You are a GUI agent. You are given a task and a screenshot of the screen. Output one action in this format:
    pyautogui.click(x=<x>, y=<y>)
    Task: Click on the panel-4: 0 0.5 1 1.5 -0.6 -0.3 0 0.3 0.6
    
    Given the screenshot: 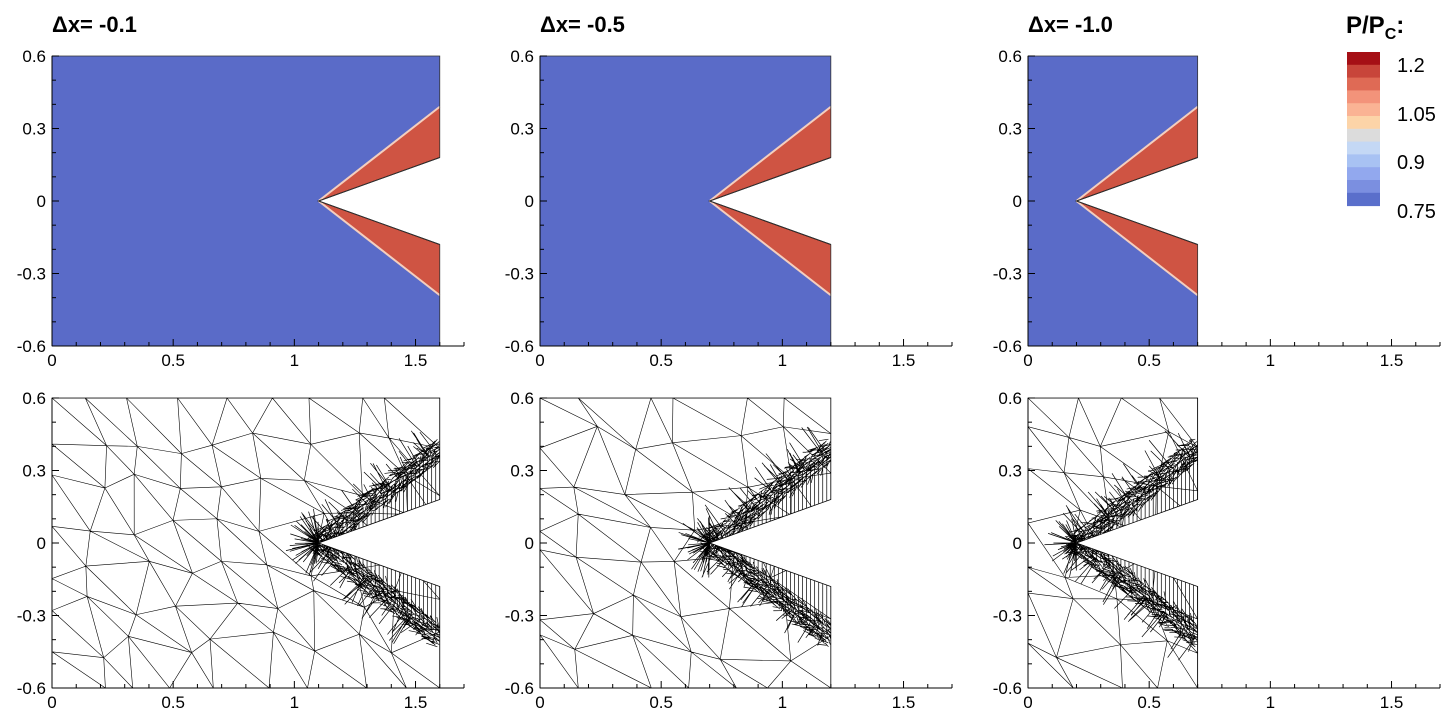 What is the action you would take?
    pyautogui.click(x=241, y=550)
    